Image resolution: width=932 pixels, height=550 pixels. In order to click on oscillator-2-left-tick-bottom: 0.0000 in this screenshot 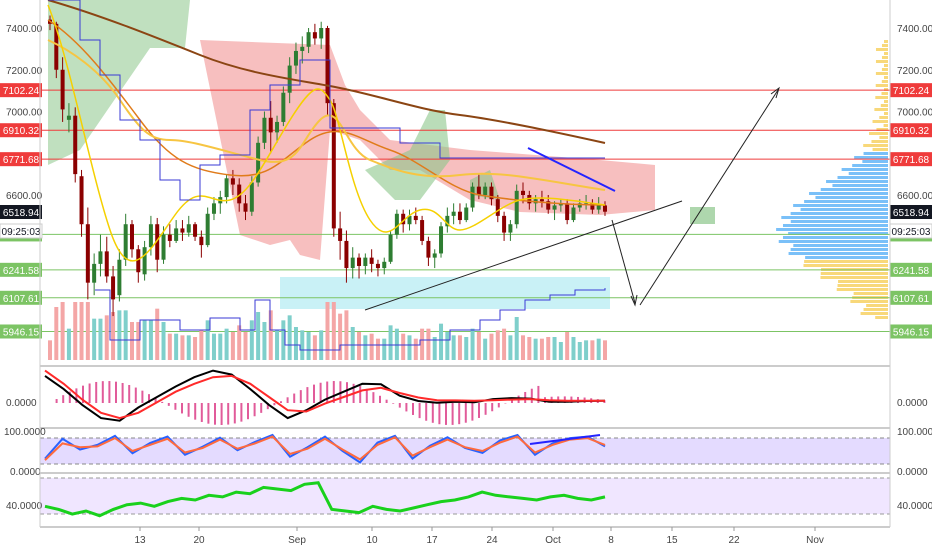, I will do `click(25, 472)`.